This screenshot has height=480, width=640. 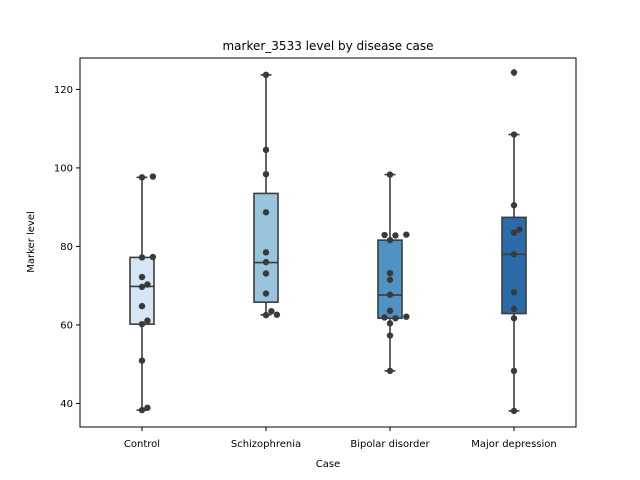 I want to click on y-tick-label: 40, so click(x=66, y=404).